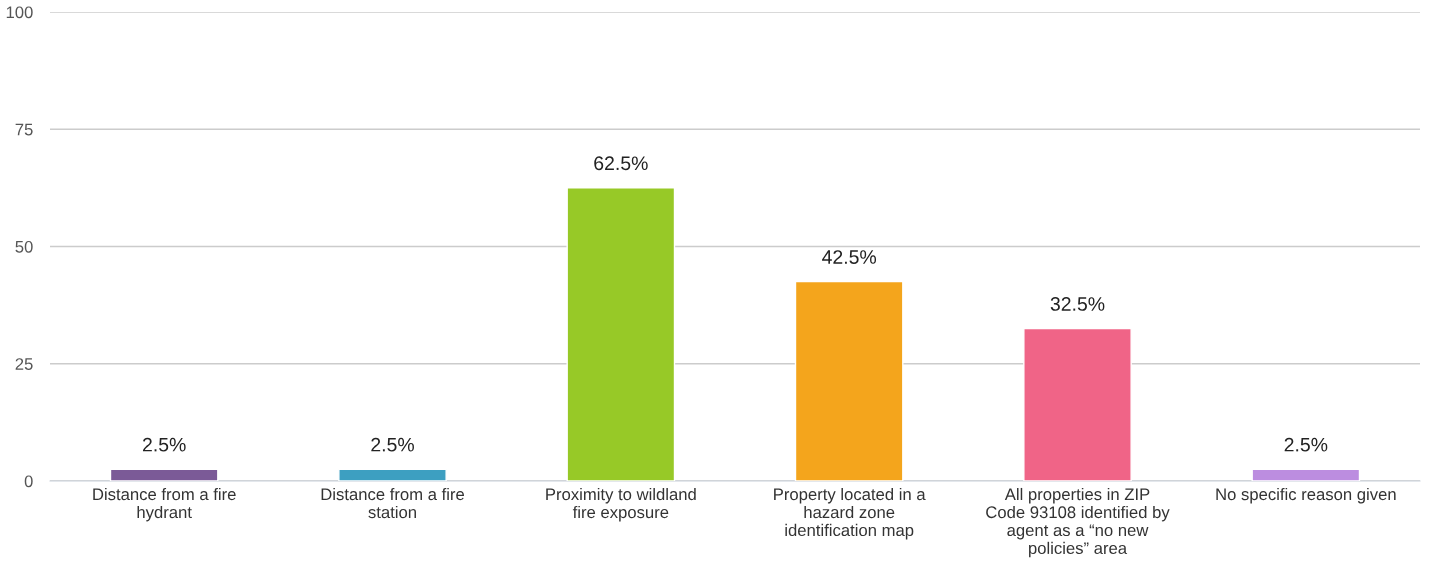 Image resolution: width=1434 pixels, height=575 pixels. I want to click on x-tick-label: Distance from a fire hydrant, so click(164, 504).